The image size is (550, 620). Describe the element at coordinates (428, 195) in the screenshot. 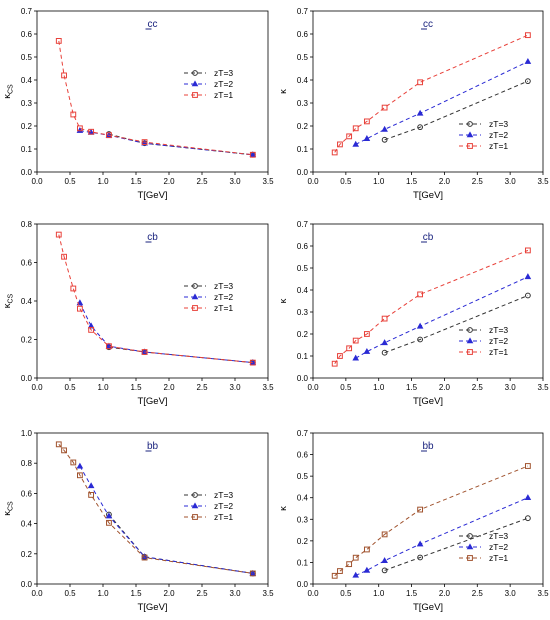

I see `x-axis-title: T[GeV]` at that location.